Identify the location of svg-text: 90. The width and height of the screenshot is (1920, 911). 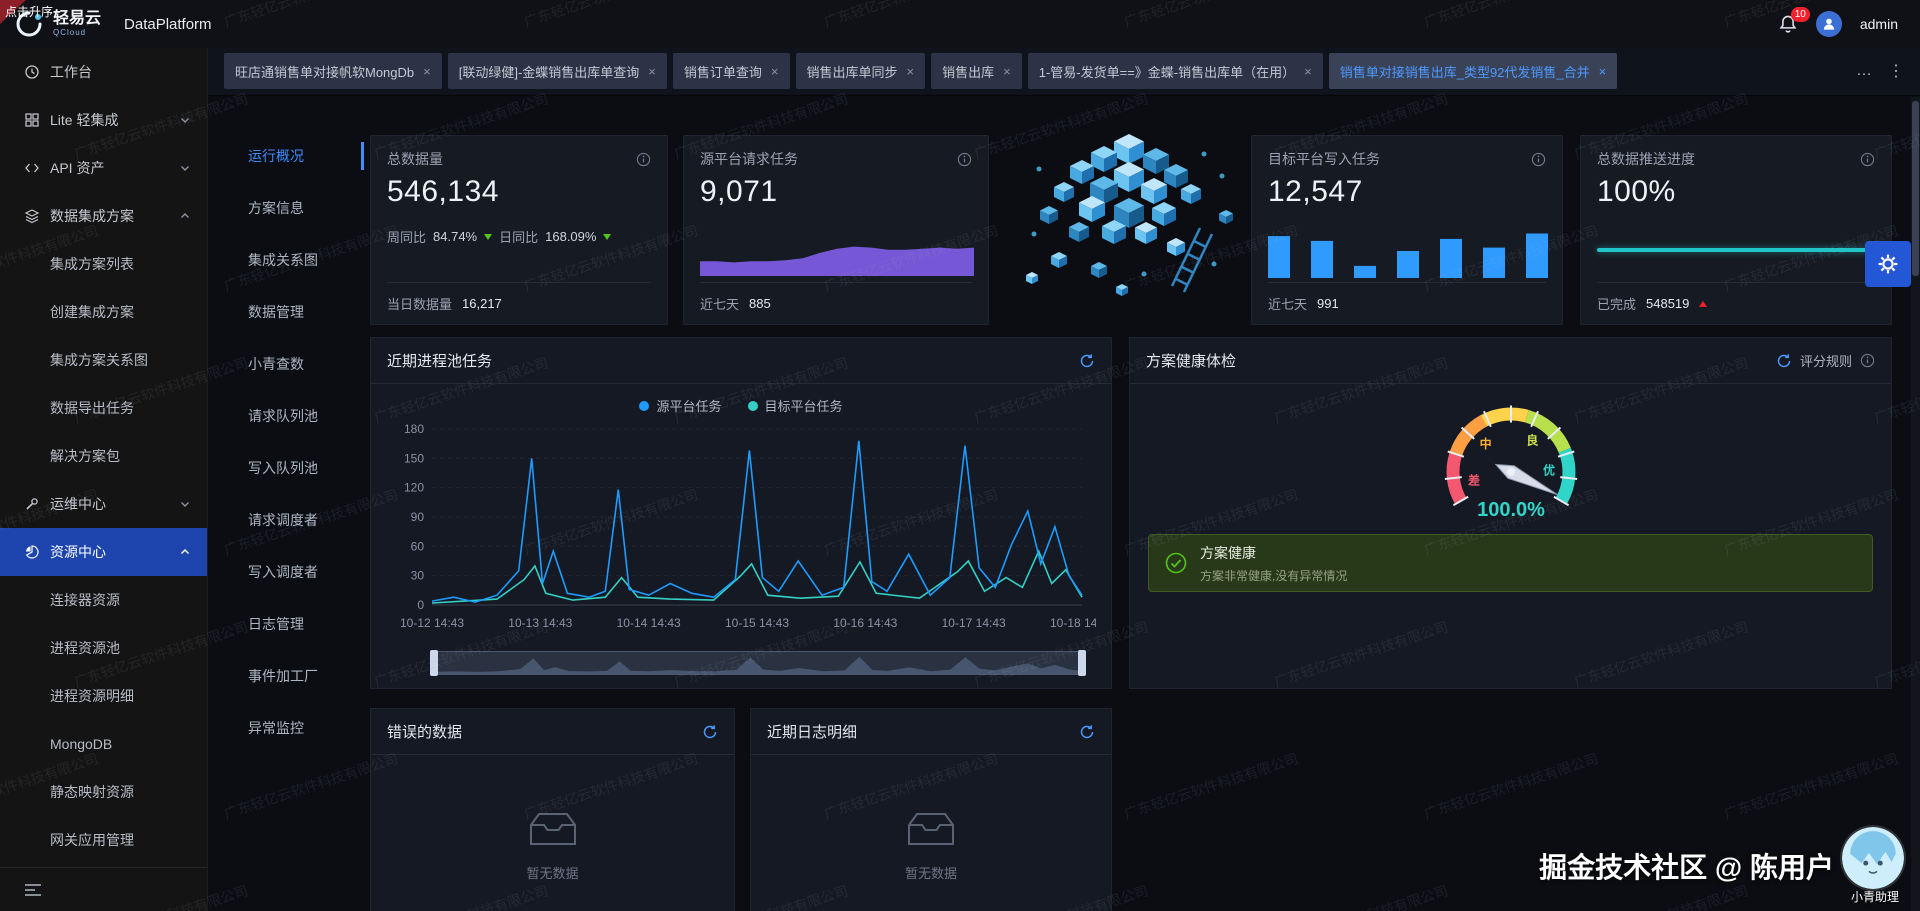
(418, 517).